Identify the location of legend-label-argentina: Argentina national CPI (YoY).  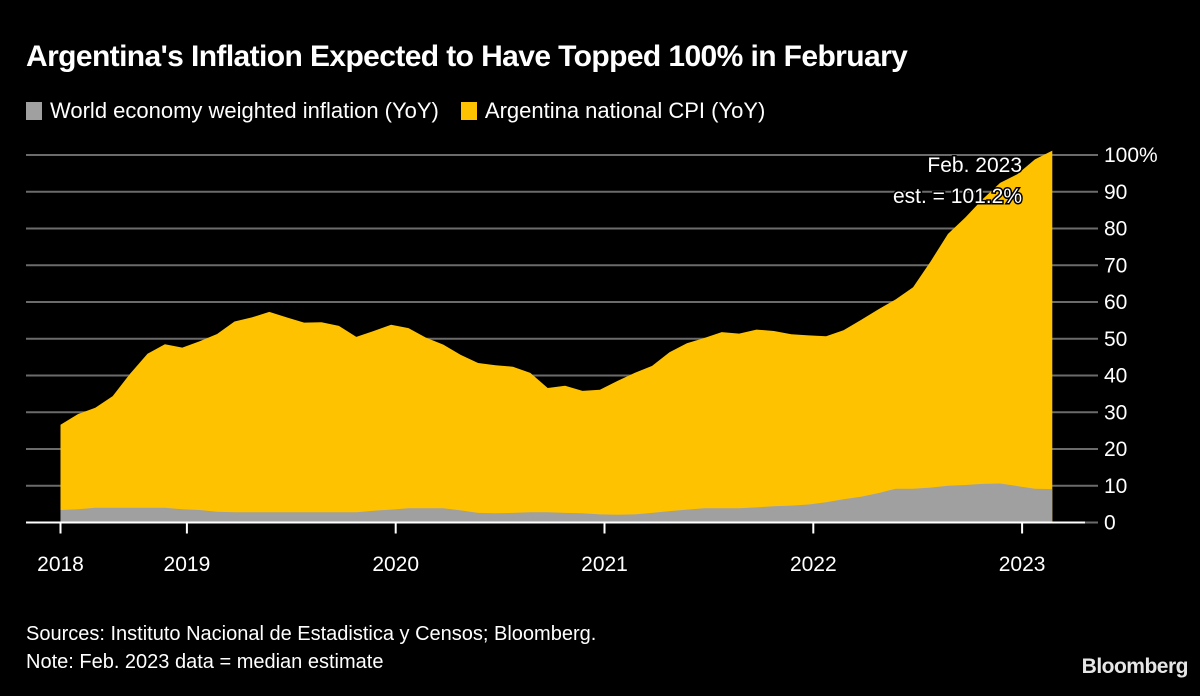
(625, 110).